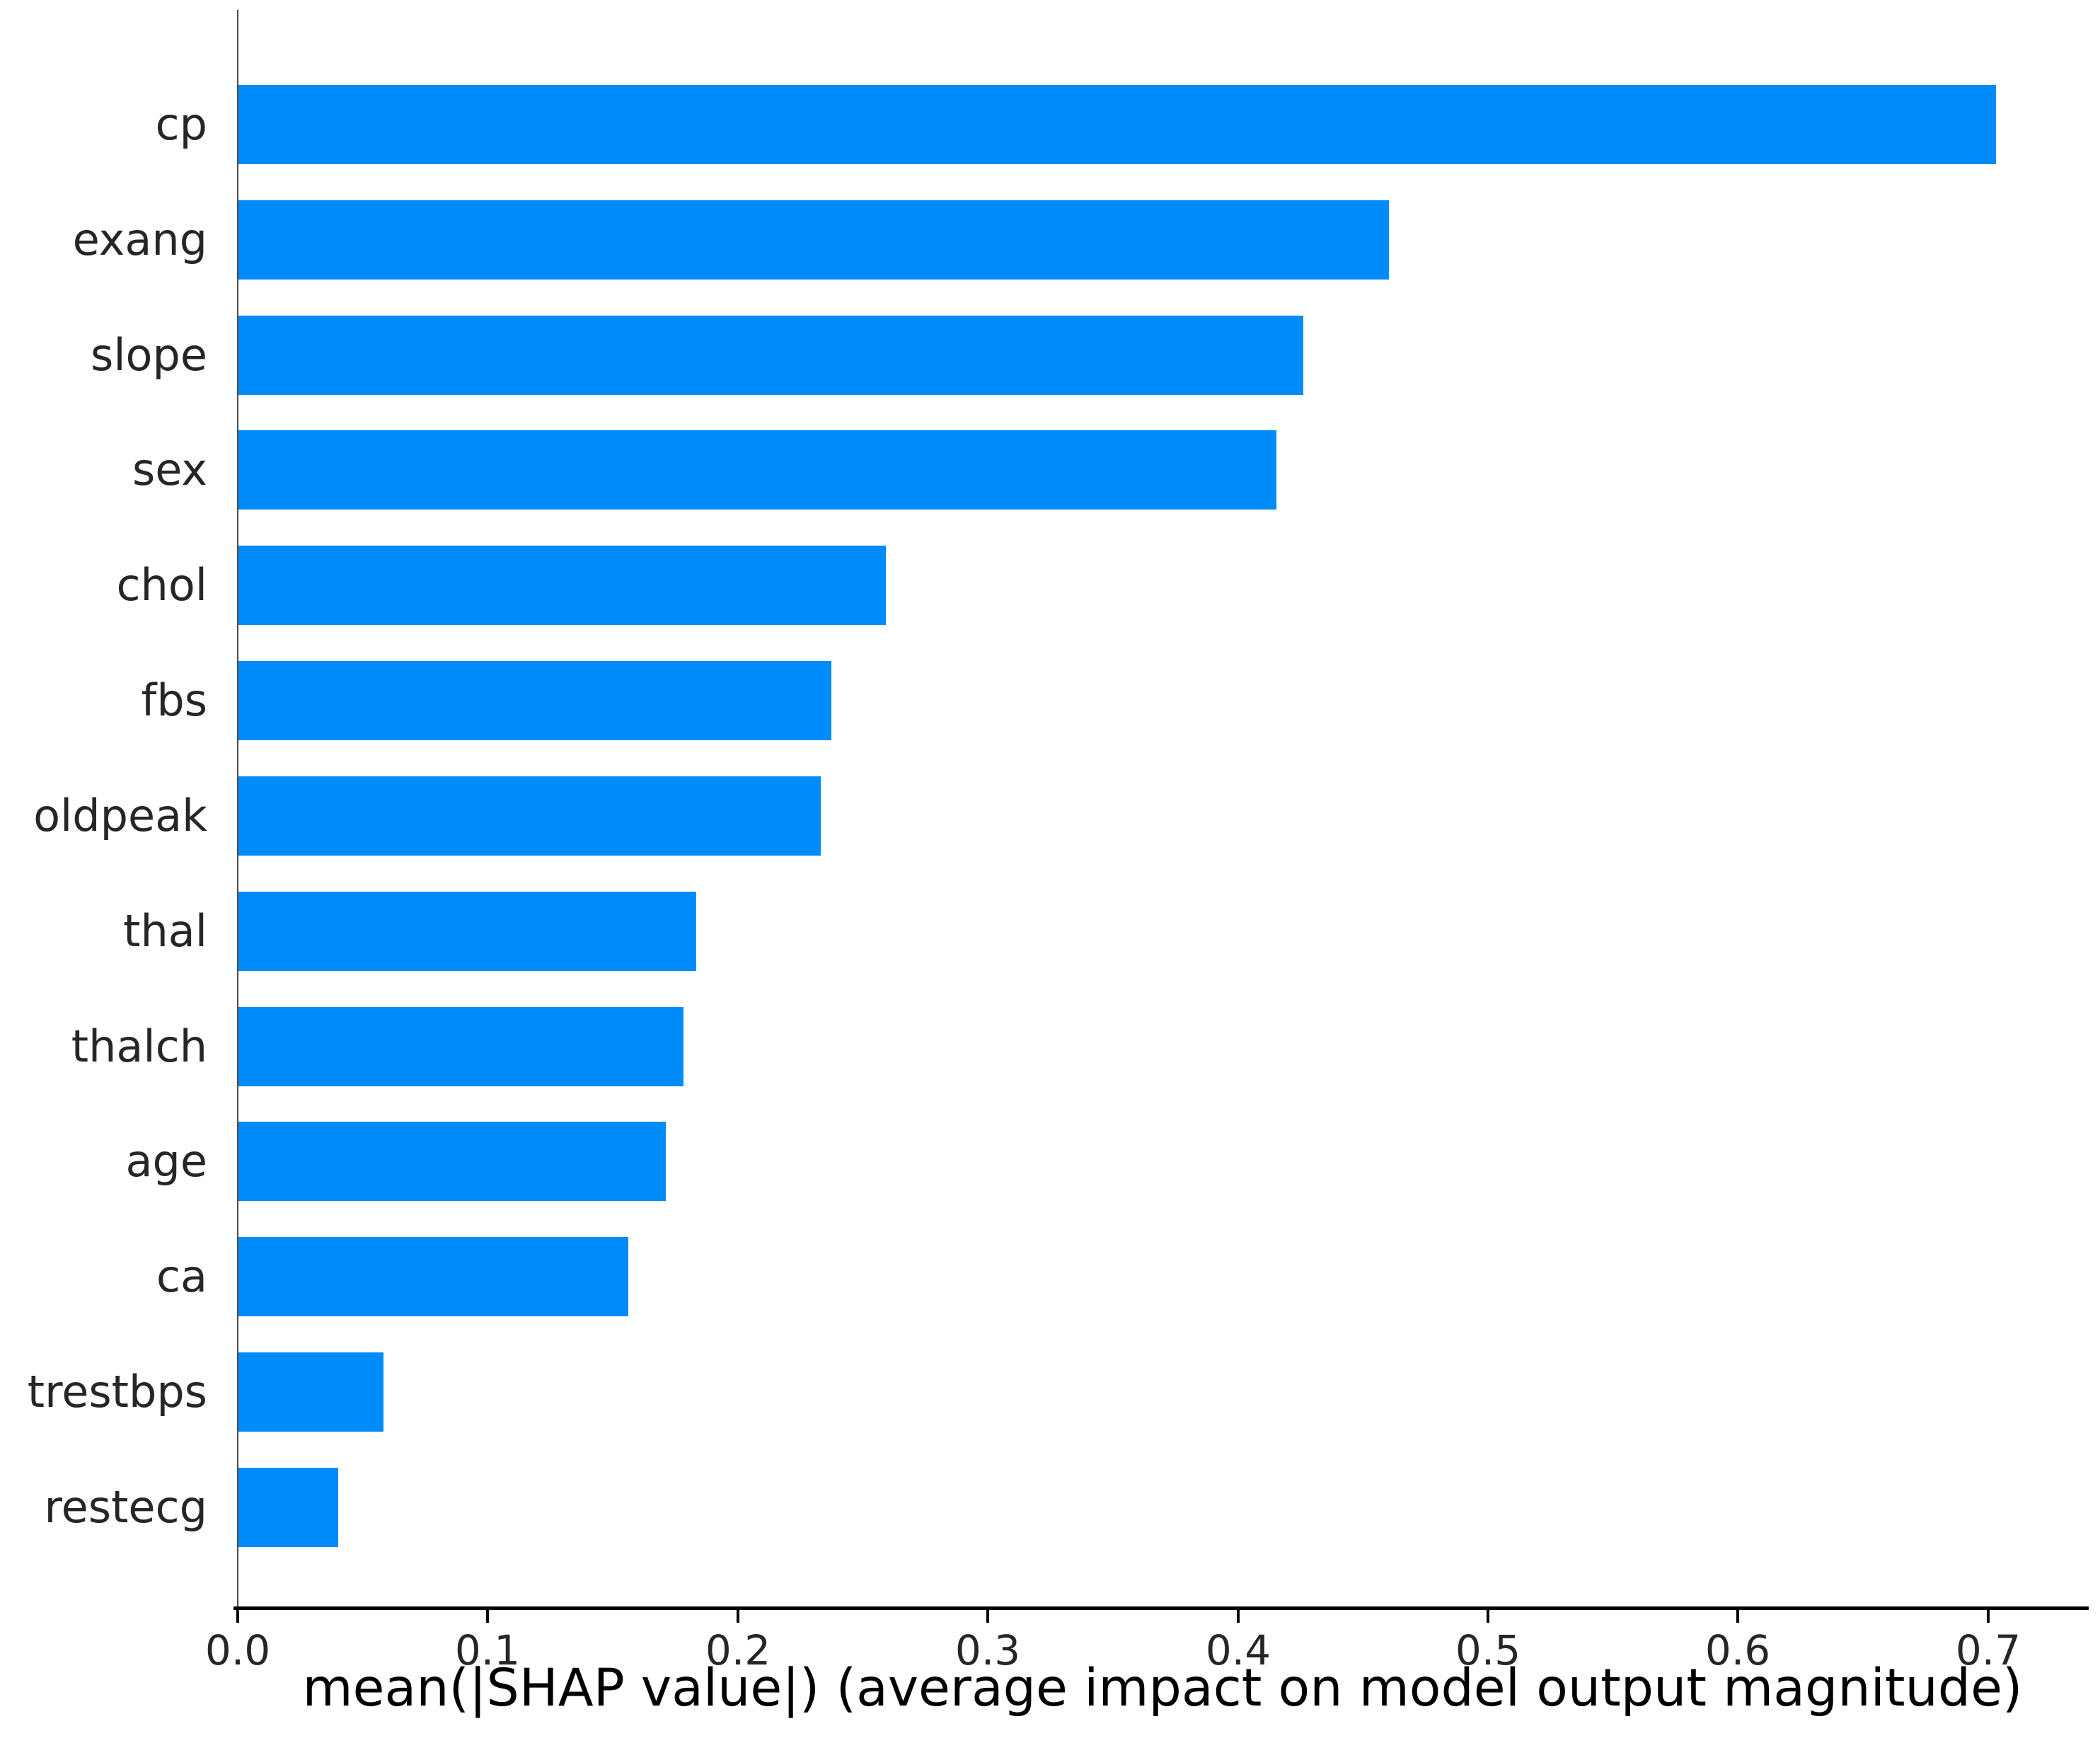  What do you see at coordinates (1488, 1650) in the screenshot?
I see `x-tick-label-0.5: 0.5` at bounding box center [1488, 1650].